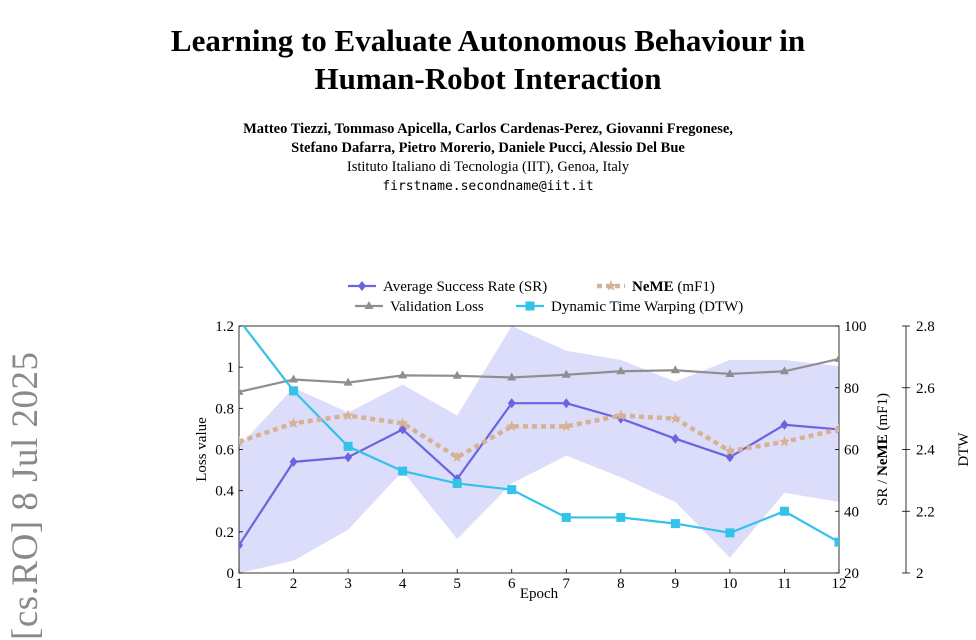 Image resolution: width=976 pixels, height=640 pixels. What do you see at coordinates (403, 584) in the screenshot?
I see `x-tick-label: 4` at bounding box center [403, 584].